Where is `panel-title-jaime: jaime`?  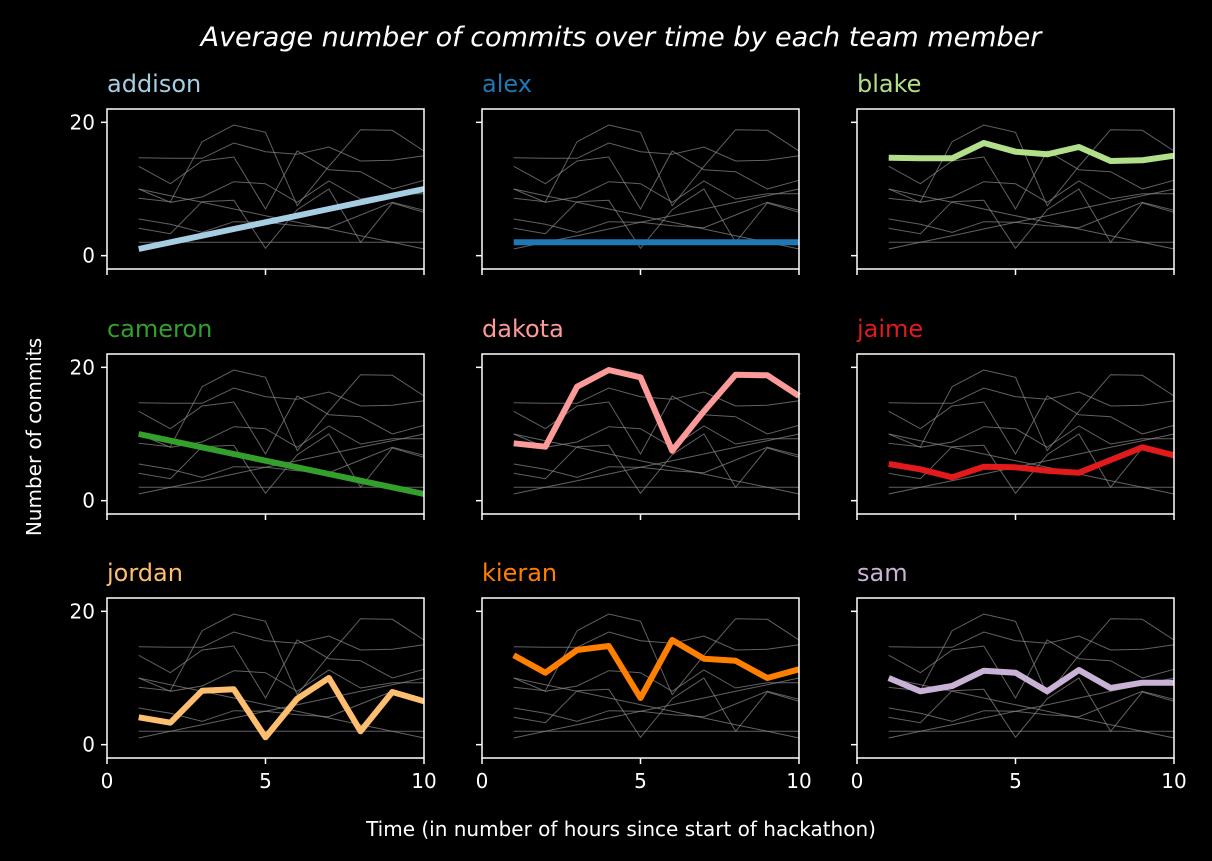
panel-title-jaime: jaime is located at coordinates (889, 329).